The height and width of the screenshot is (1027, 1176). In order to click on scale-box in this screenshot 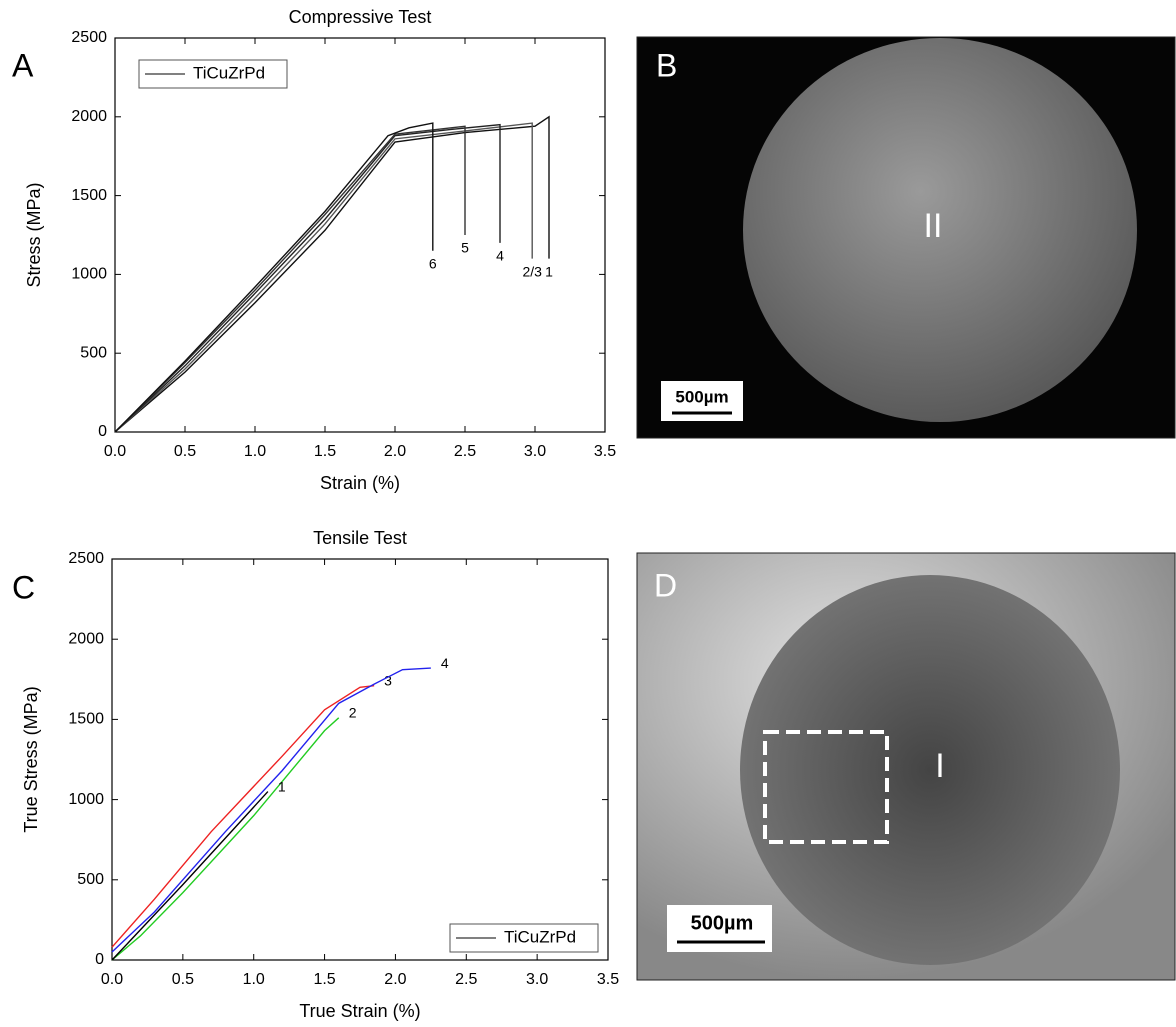, I will do `click(719, 928)`.